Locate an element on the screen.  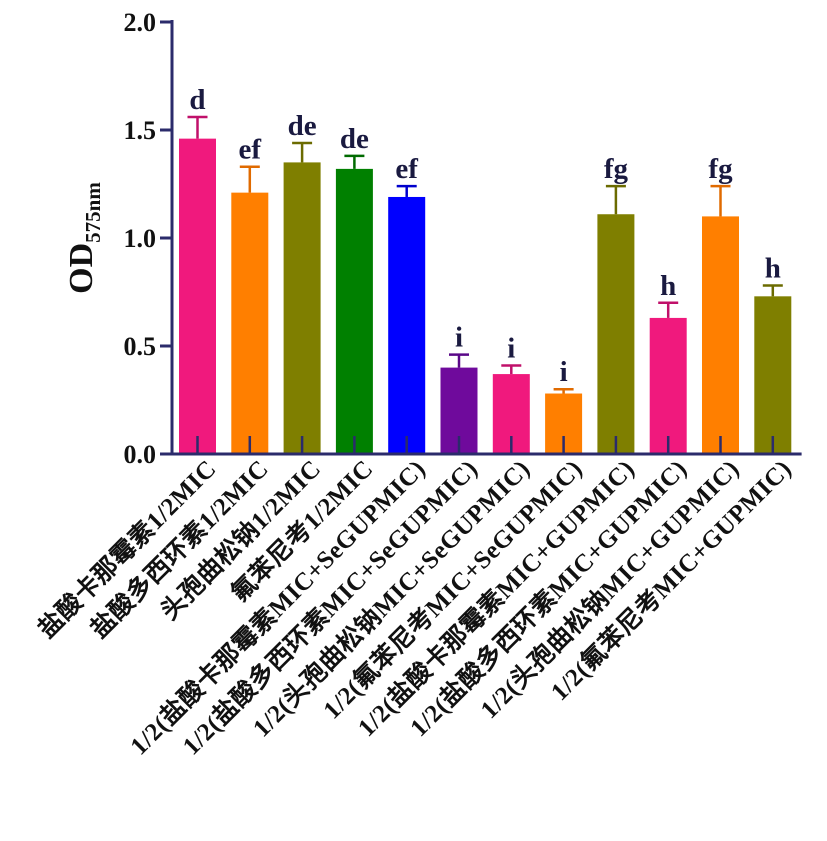
y-axis-title-main: OD is located at coordinates (81, 268).